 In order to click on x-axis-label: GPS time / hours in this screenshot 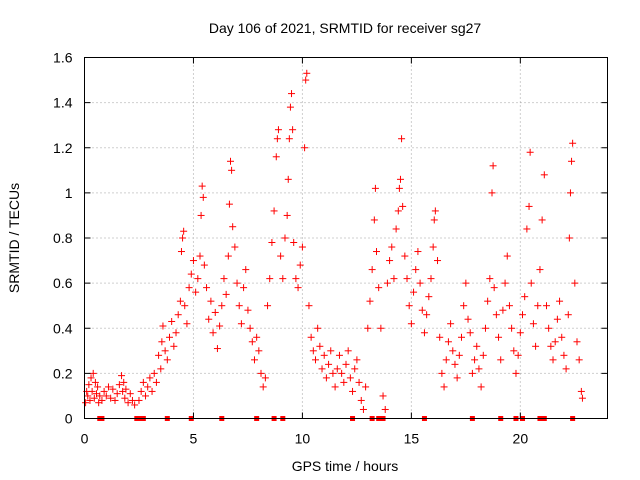, I will do `click(345, 466)`.